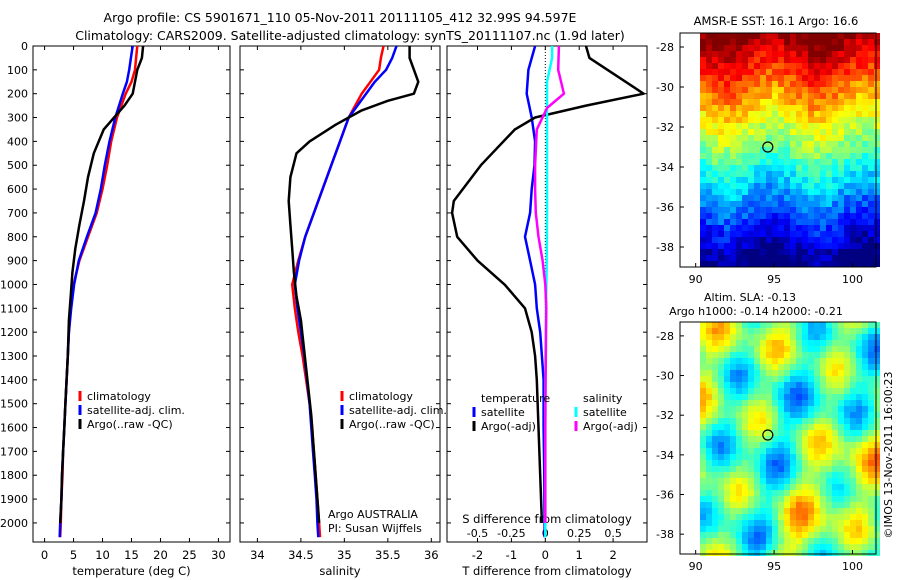 This screenshot has width=900, height=580. What do you see at coordinates (14, 475) in the screenshot?
I see `y-tick-label: 1800` at bounding box center [14, 475].